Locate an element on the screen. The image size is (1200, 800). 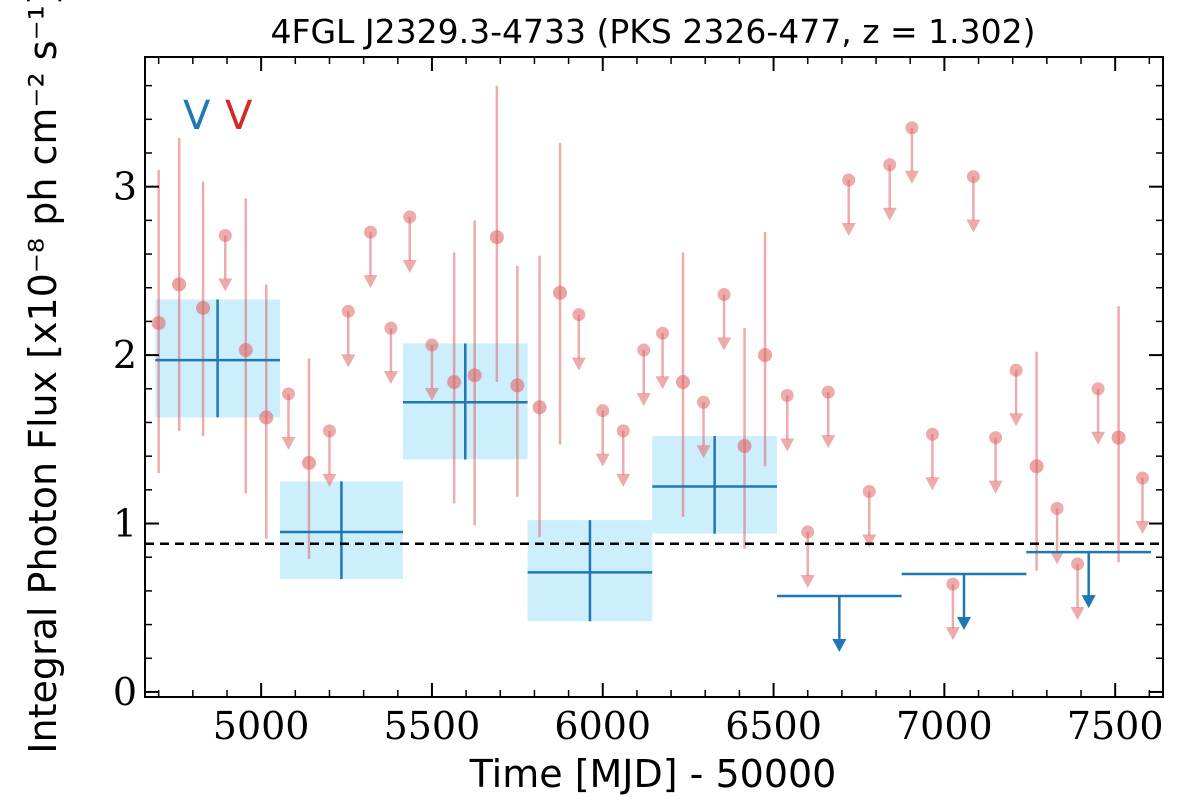
y-tick-label: 3 is located at coordinates (125, 187).